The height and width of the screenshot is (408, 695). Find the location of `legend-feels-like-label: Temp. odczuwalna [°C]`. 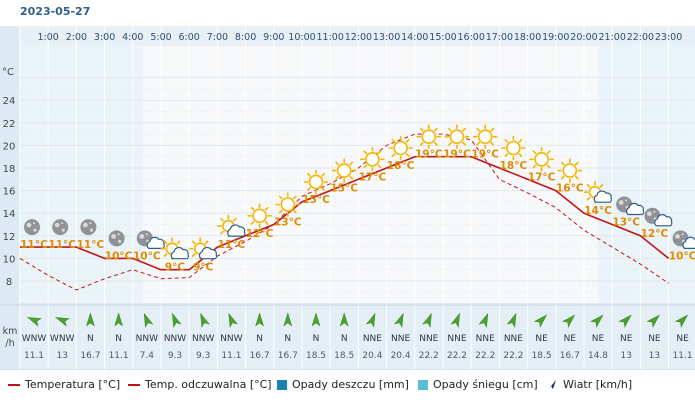

legend-feels-like-label: Temp. odczuwalna [°C] is located at coordinates (208, 384).